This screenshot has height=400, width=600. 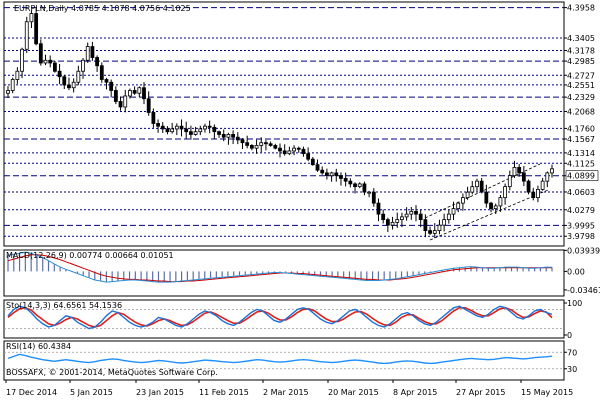 I want to click on time-label: 8 Apr 2015, so click(x=415, y=392).